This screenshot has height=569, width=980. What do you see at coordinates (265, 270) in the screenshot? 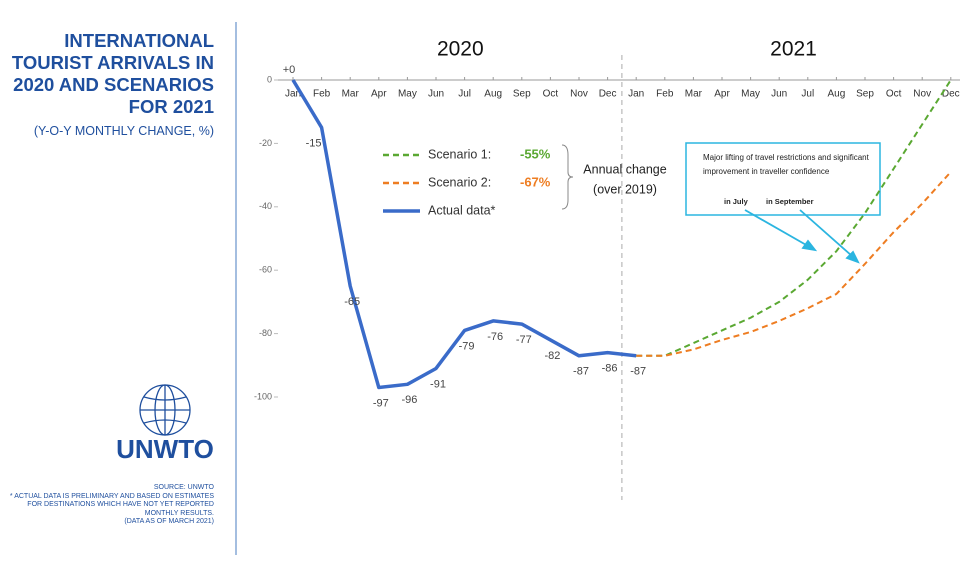
I see `y-tick-label: -60` at bounding box center [265, 270].